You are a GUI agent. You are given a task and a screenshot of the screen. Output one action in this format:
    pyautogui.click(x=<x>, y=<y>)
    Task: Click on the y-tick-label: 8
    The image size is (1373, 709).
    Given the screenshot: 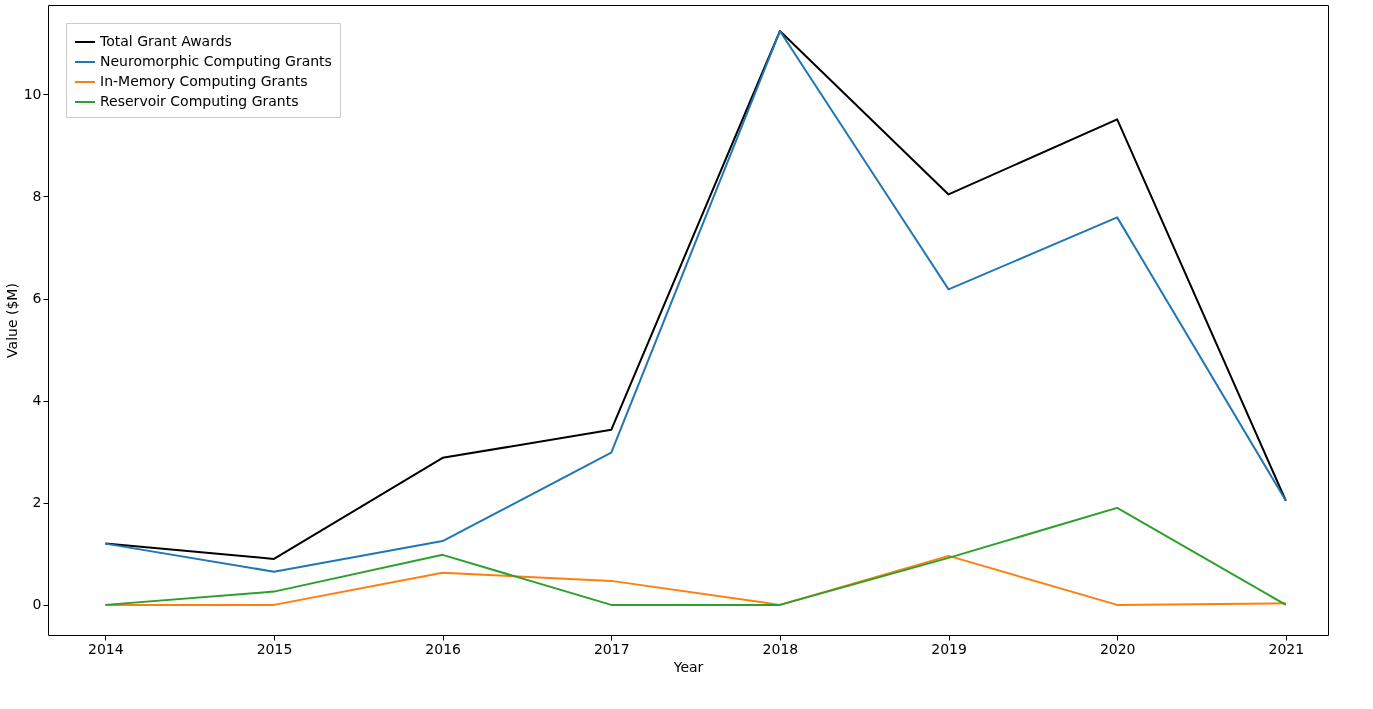 What is the action you would take?
    pyautogui.click(x=37, y=195)
    